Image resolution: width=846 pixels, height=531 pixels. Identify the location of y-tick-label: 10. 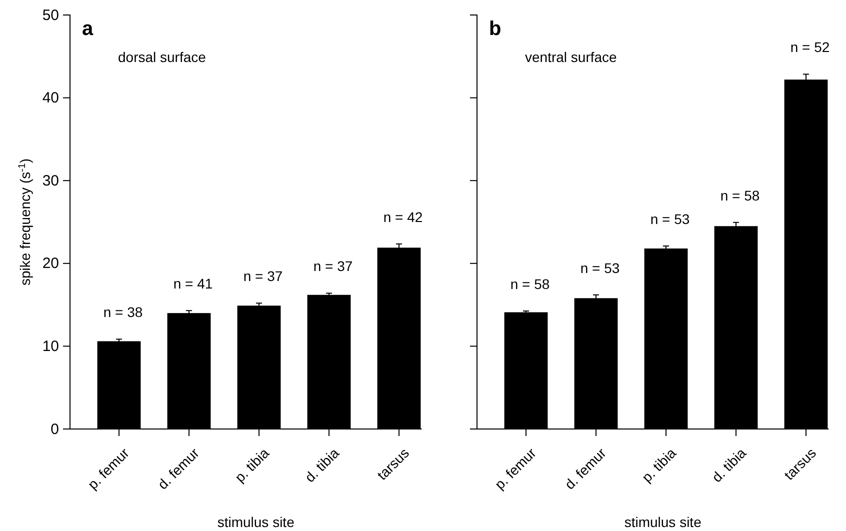
(50, 346).